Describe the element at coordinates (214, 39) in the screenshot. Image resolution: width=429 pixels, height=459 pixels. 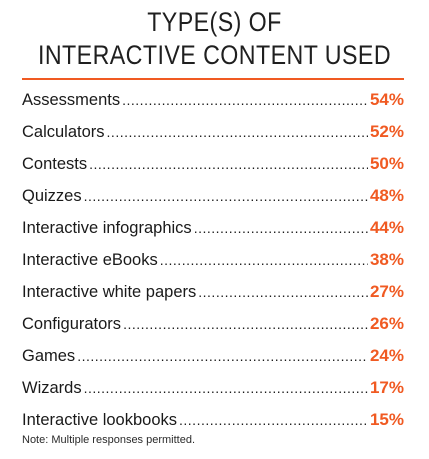
I see `chart-title: TYPE(S) OF INTERACTIVE CONTENT USED` at that location.